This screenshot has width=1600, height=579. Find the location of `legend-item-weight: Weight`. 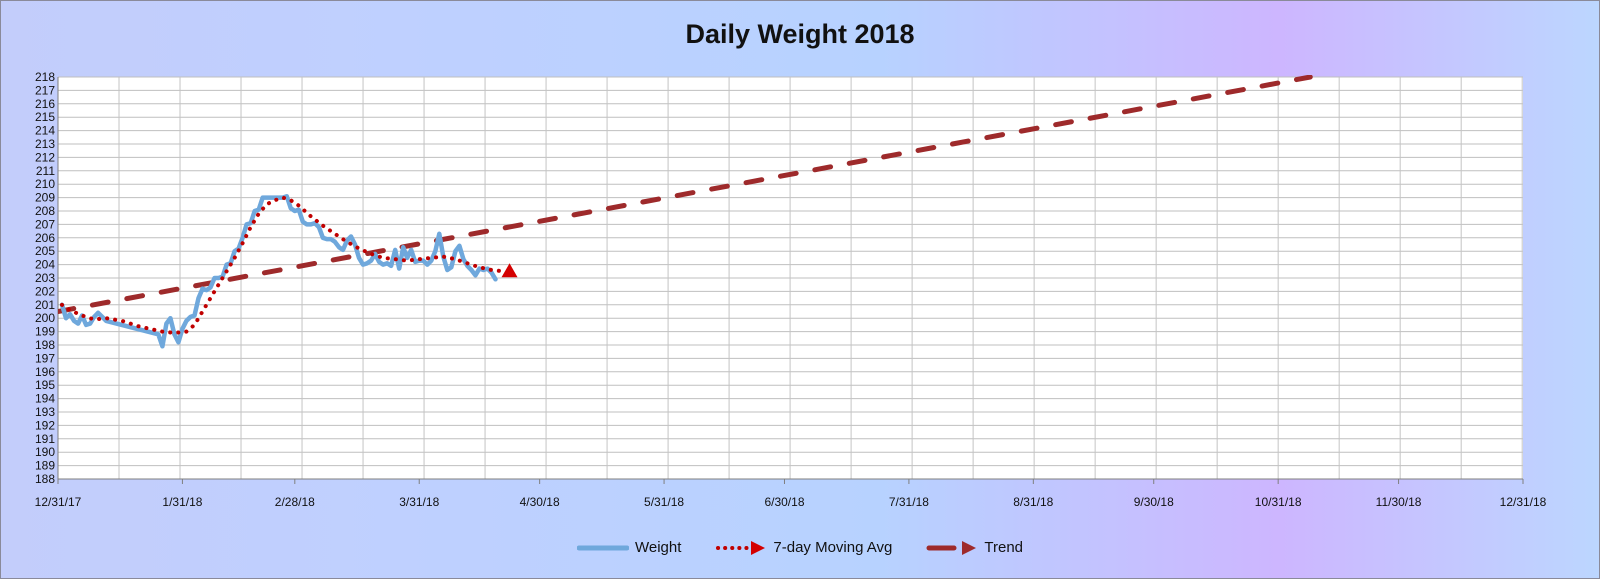

legend-item-weight: Weight is located at coordinates (629, 547).